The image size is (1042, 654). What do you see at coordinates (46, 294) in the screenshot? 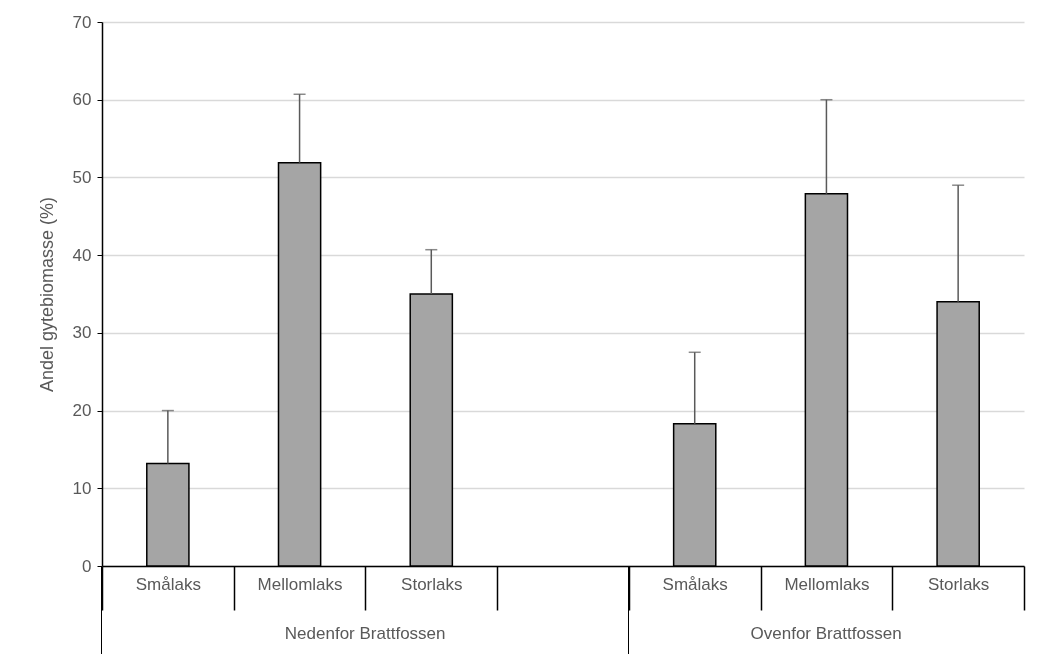
I see `y-axis-title: Andel gytebiomasse (%)` at bounding box center [46, 294].